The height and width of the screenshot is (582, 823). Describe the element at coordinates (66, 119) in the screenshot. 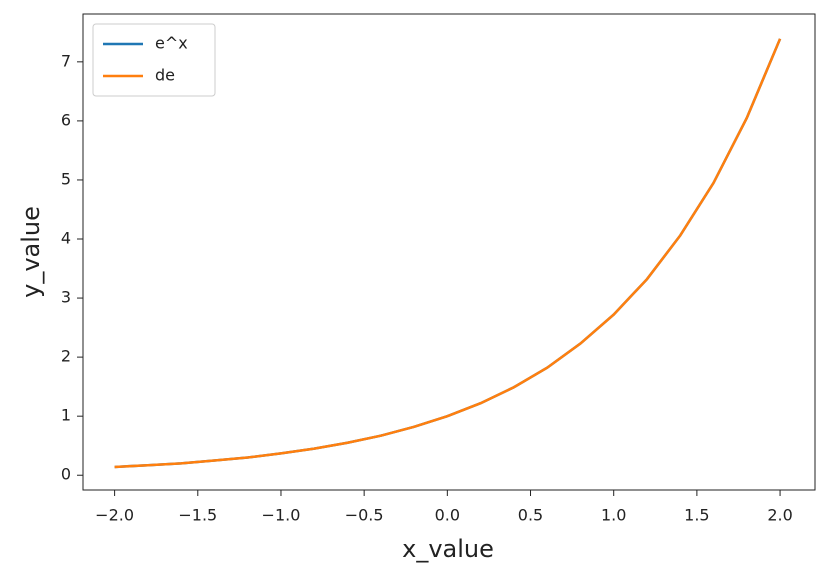

I see `y-tick-label: 6` at that location.